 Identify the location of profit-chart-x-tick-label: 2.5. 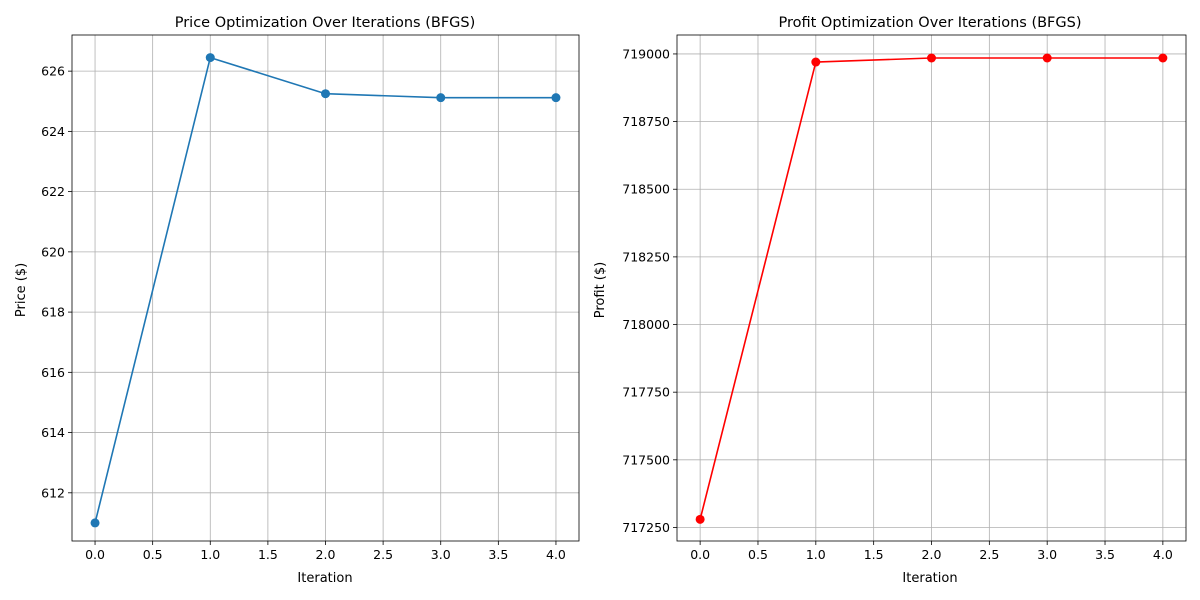
(989, 554).